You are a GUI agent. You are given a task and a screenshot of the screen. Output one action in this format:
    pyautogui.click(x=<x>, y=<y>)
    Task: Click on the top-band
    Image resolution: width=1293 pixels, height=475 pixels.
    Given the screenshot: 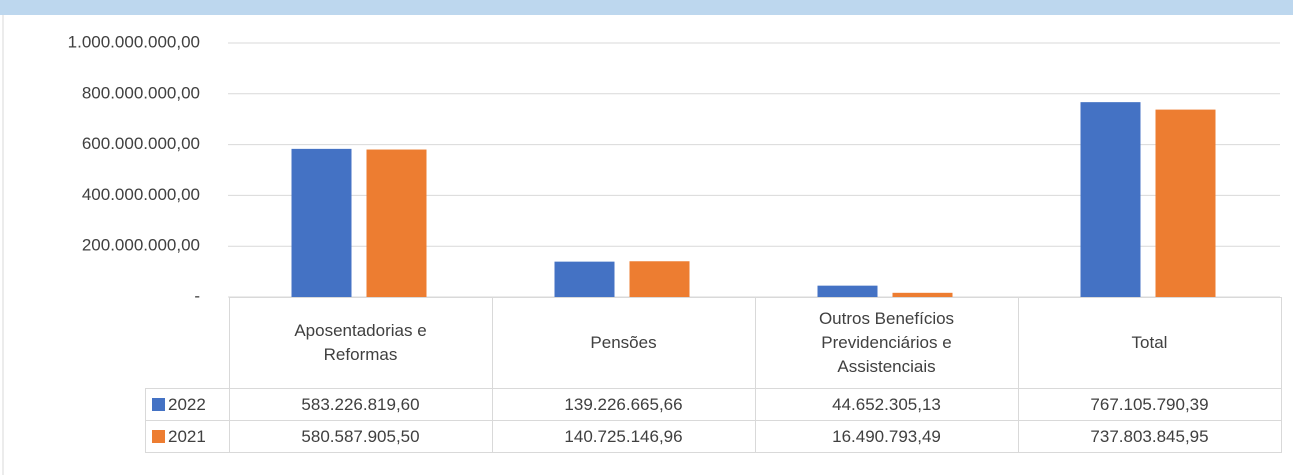 What is the action you would take?
    pyautogui.click(x=646, y=7)
    